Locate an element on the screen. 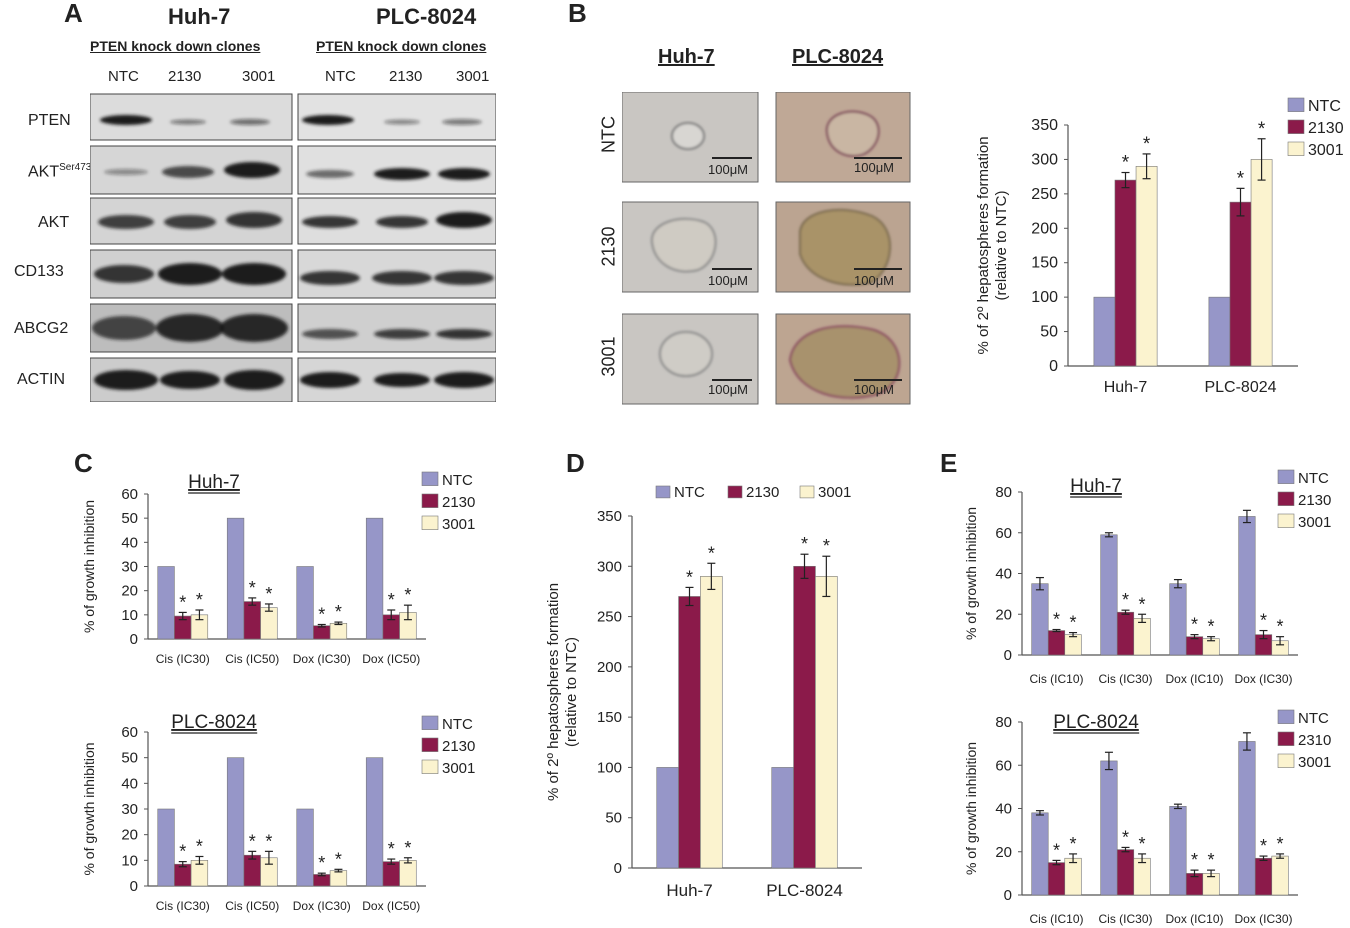  y-tick-label: 80 is located at coordinates (1003, 722).